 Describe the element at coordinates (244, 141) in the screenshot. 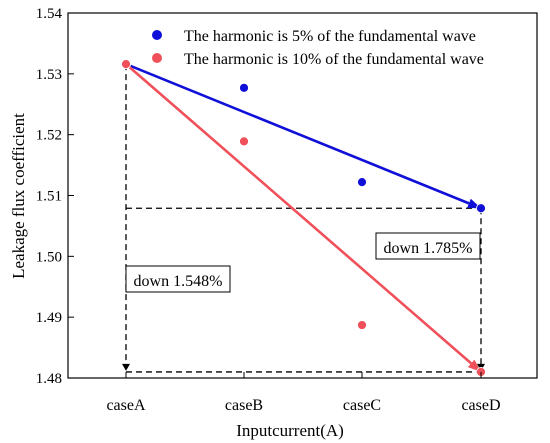

I see `data-point-series-2-caseB` at that location.